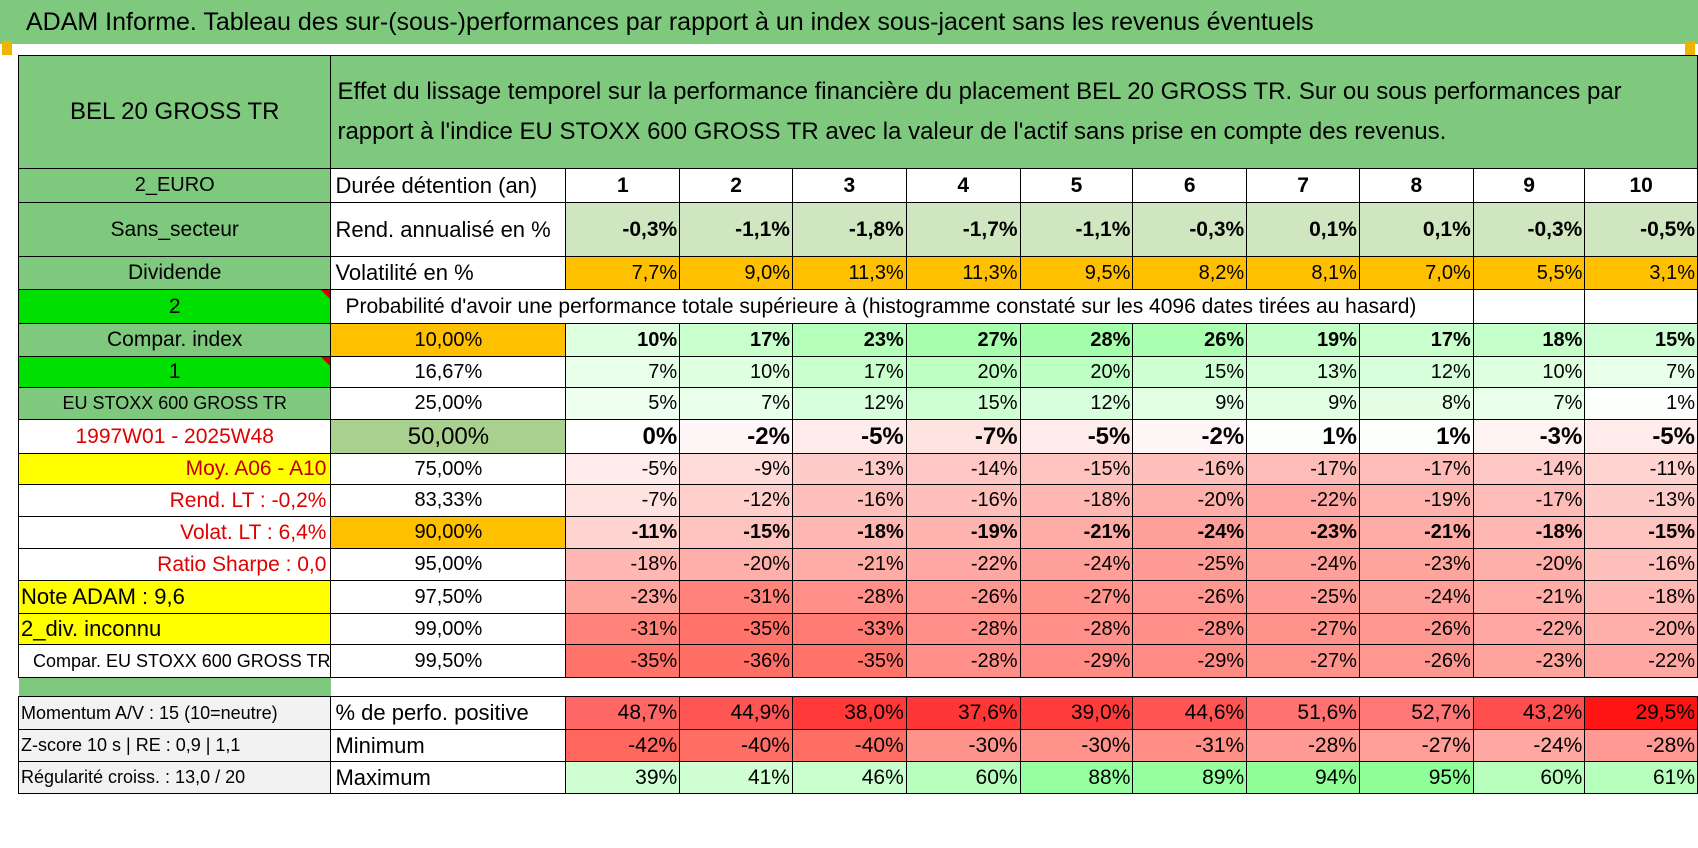 The image size is (1698, 848). Describe the element at coordinates (1641, 745) in the screenshot. I see `minimum-cell: -28%` at that location.